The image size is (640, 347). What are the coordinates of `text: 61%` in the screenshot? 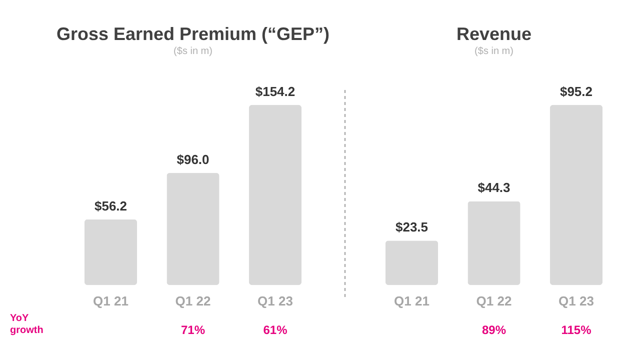 It's located at (275, 330).